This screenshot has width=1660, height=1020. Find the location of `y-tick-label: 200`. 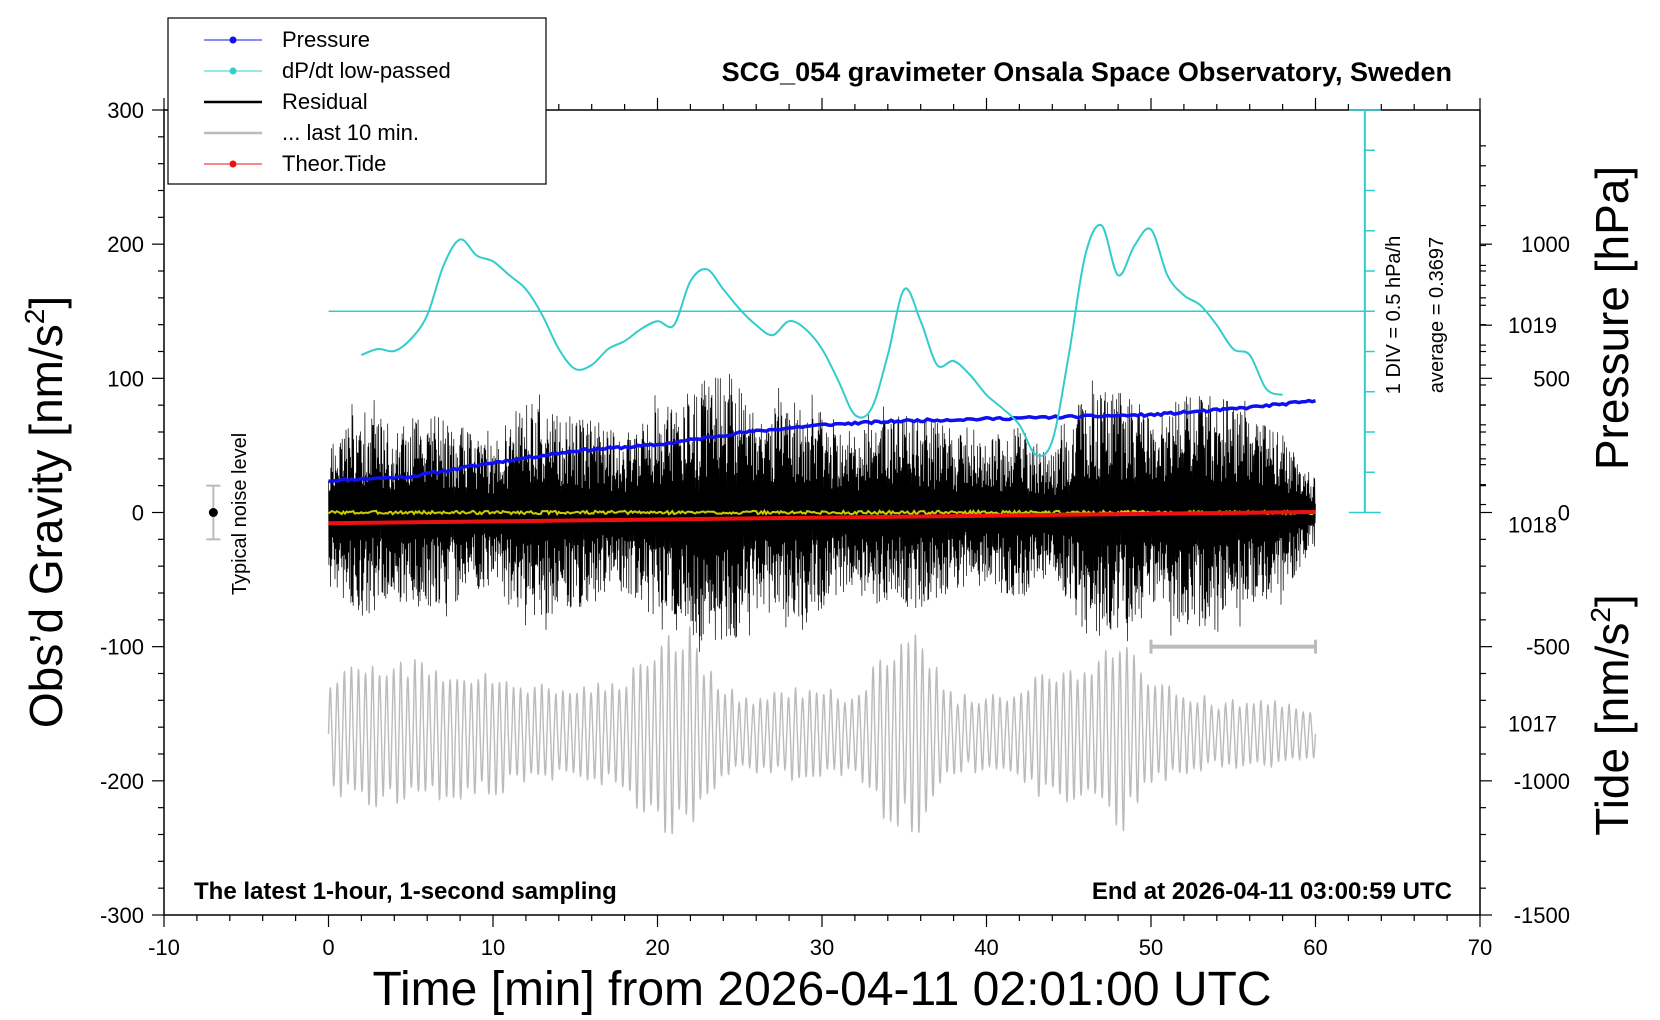

y-tick-label: 200 is located at coordinates (125, 244).